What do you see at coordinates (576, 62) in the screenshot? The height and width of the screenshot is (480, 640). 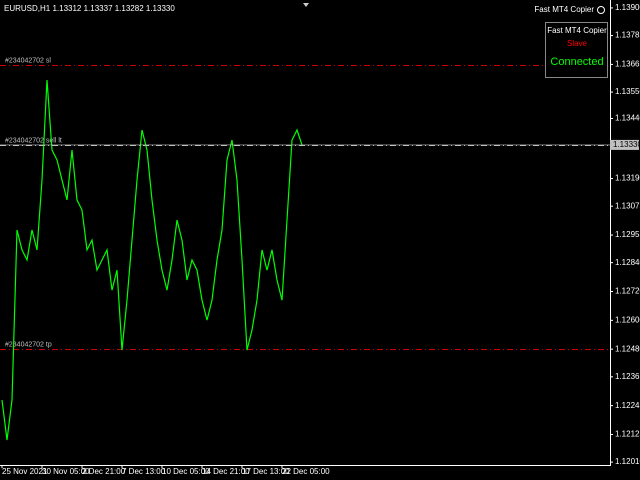 I see `panel-status: Connected` at bounding box center [576, 62].